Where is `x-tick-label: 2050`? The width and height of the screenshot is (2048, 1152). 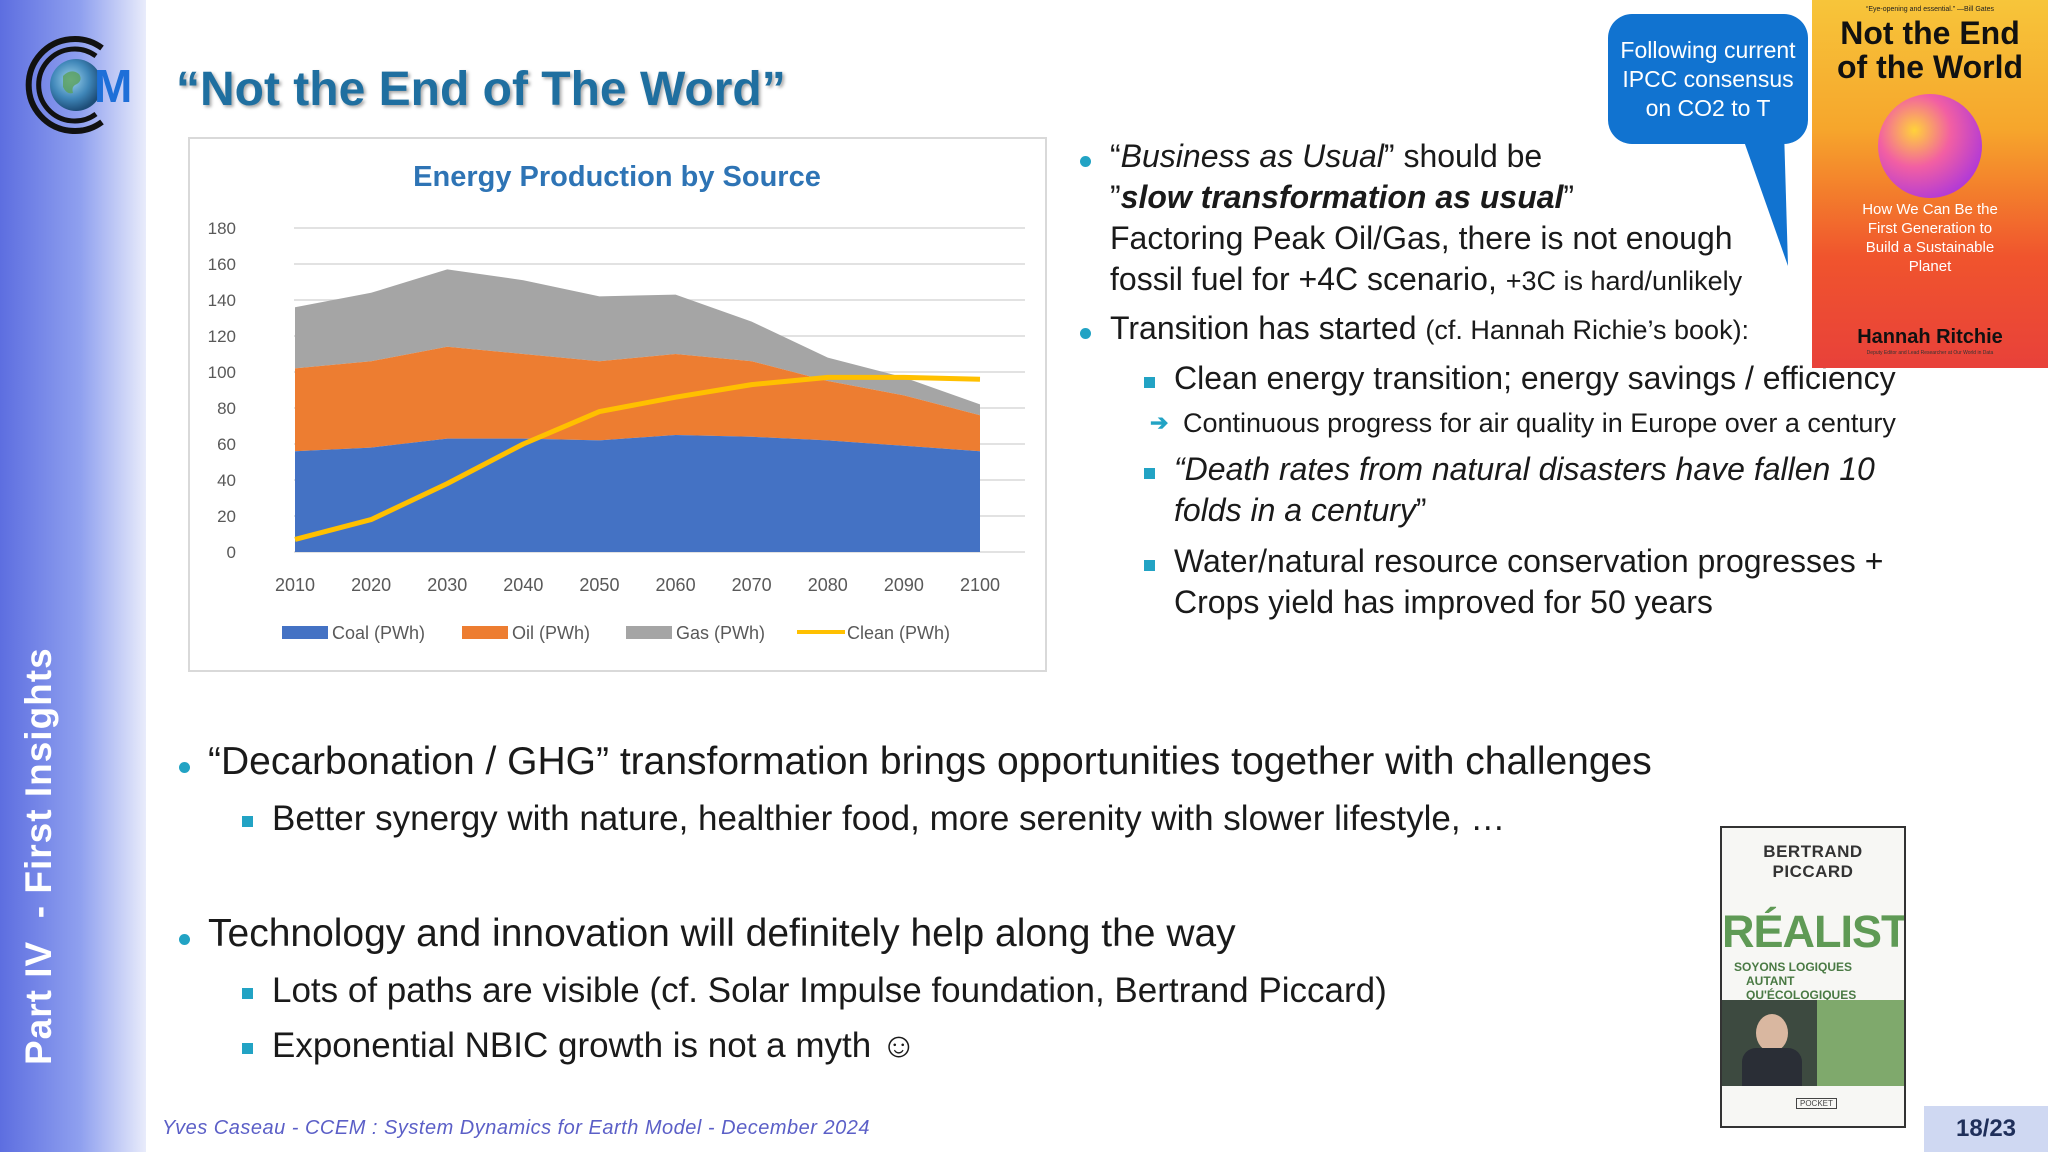
x-tick-label: 2050 is located at coordinates (599, 585).